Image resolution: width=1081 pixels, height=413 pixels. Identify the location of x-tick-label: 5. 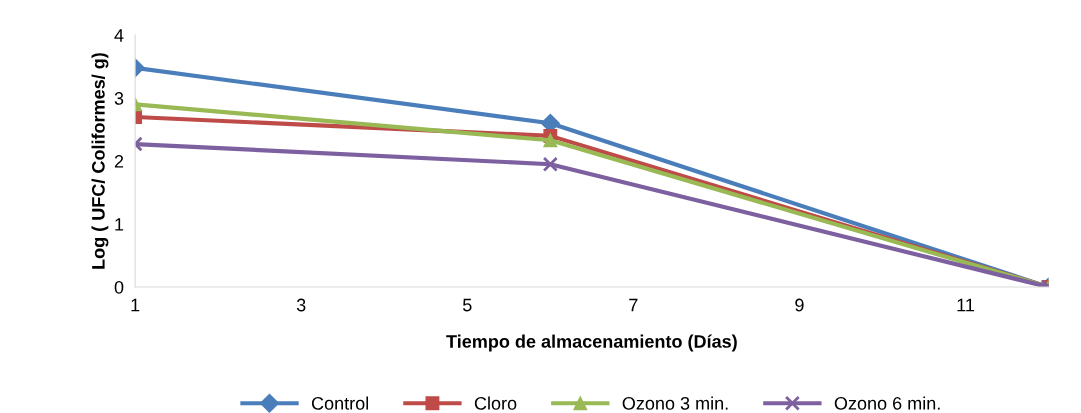
(467, 305).